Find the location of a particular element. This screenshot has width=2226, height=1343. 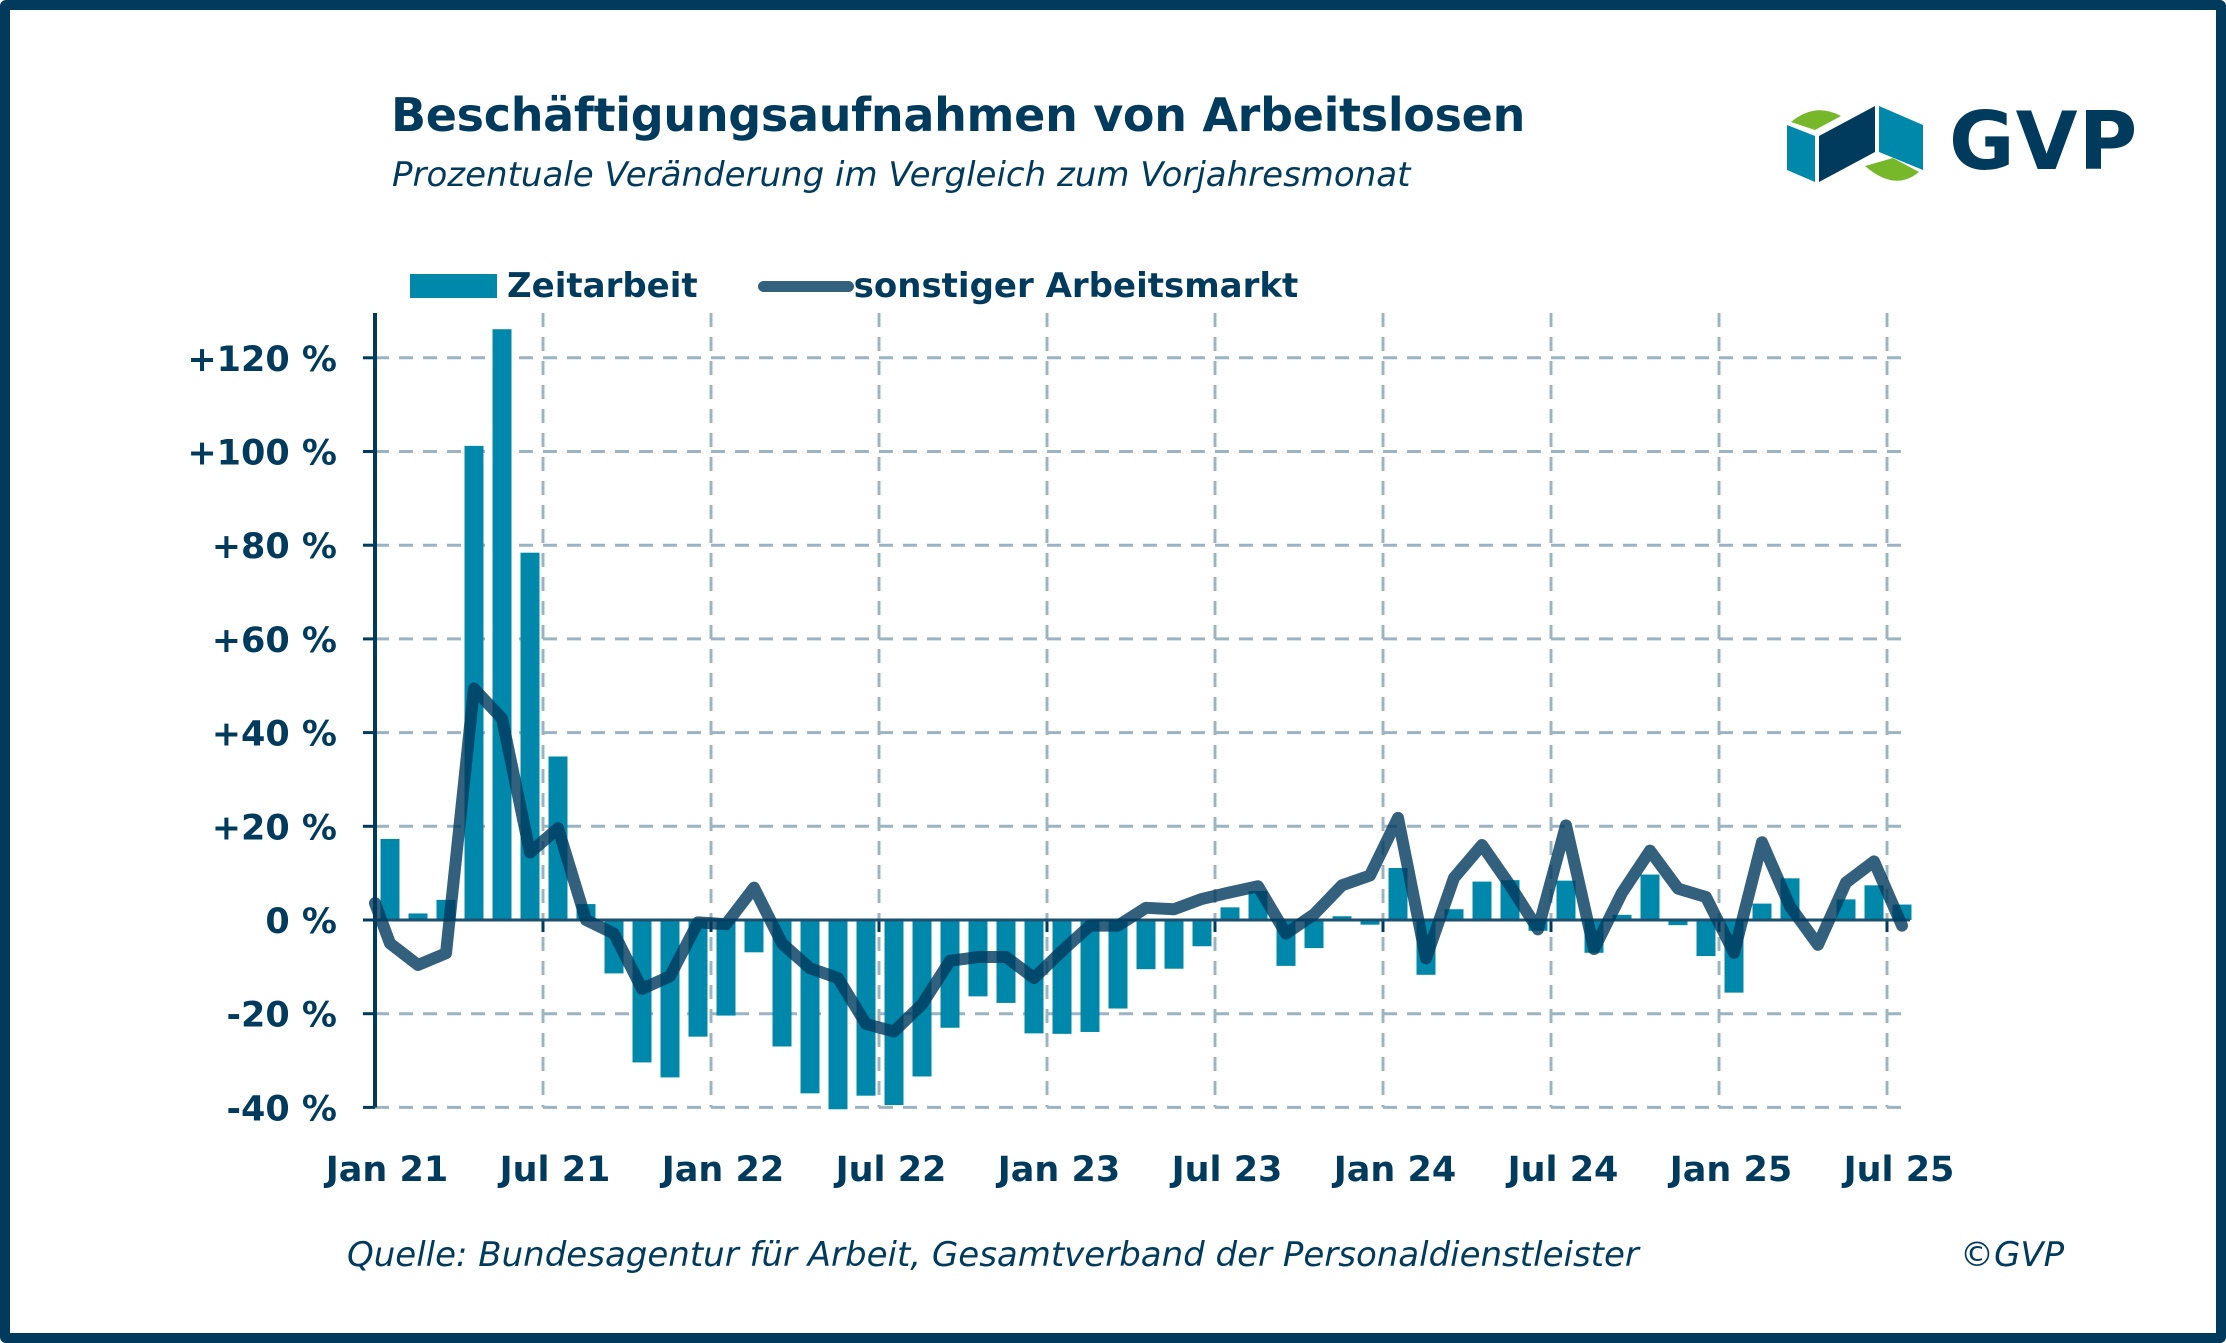

y-tick-label: +20 % is located at coordinates (274, 828).